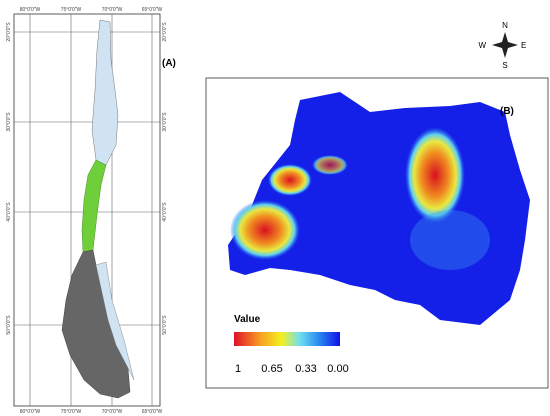 Image resolution: width=550 pixels, height=416 pixels. Describe the element at coordinates (450, 240) in the screenshot. I see `lowland` at that location.